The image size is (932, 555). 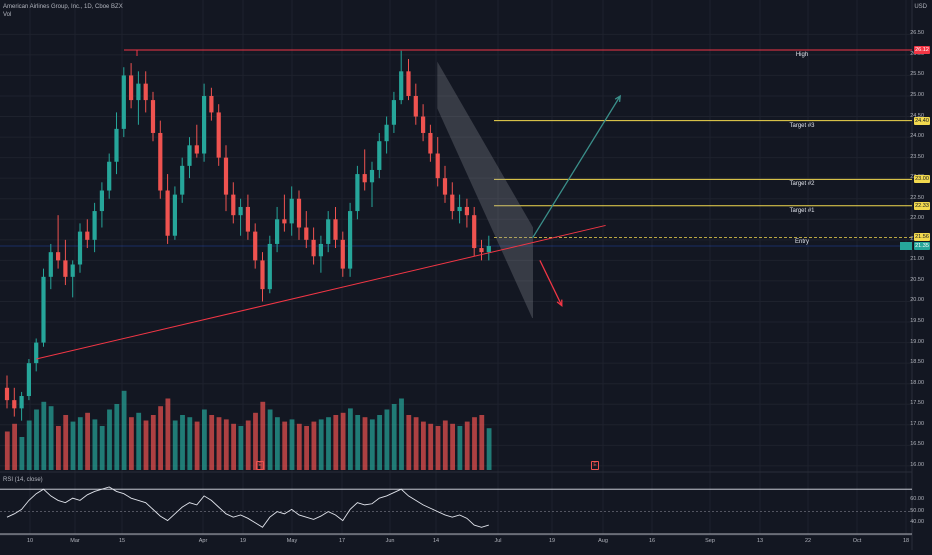 I want to click on time-tick-label: 18, so click(x=906, y=541).